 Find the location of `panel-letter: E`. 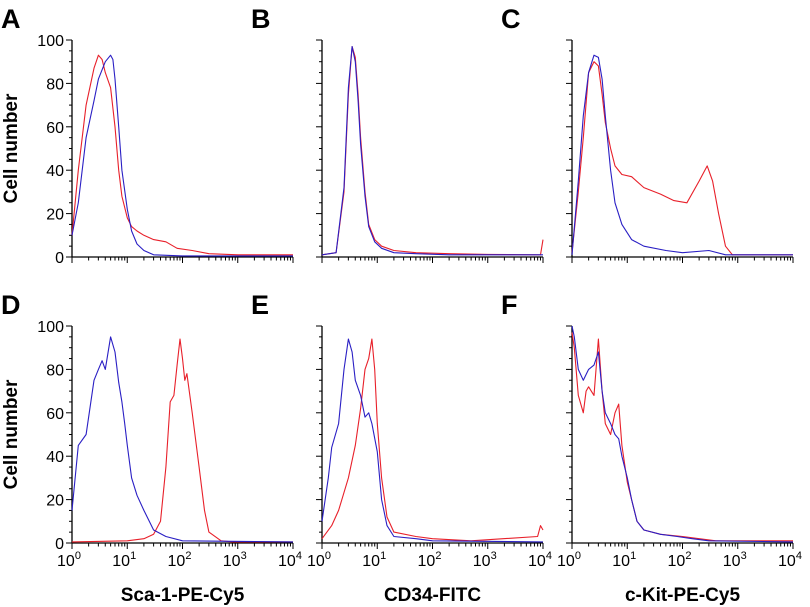

panel-letter: E is located at coordinates (260, 305).